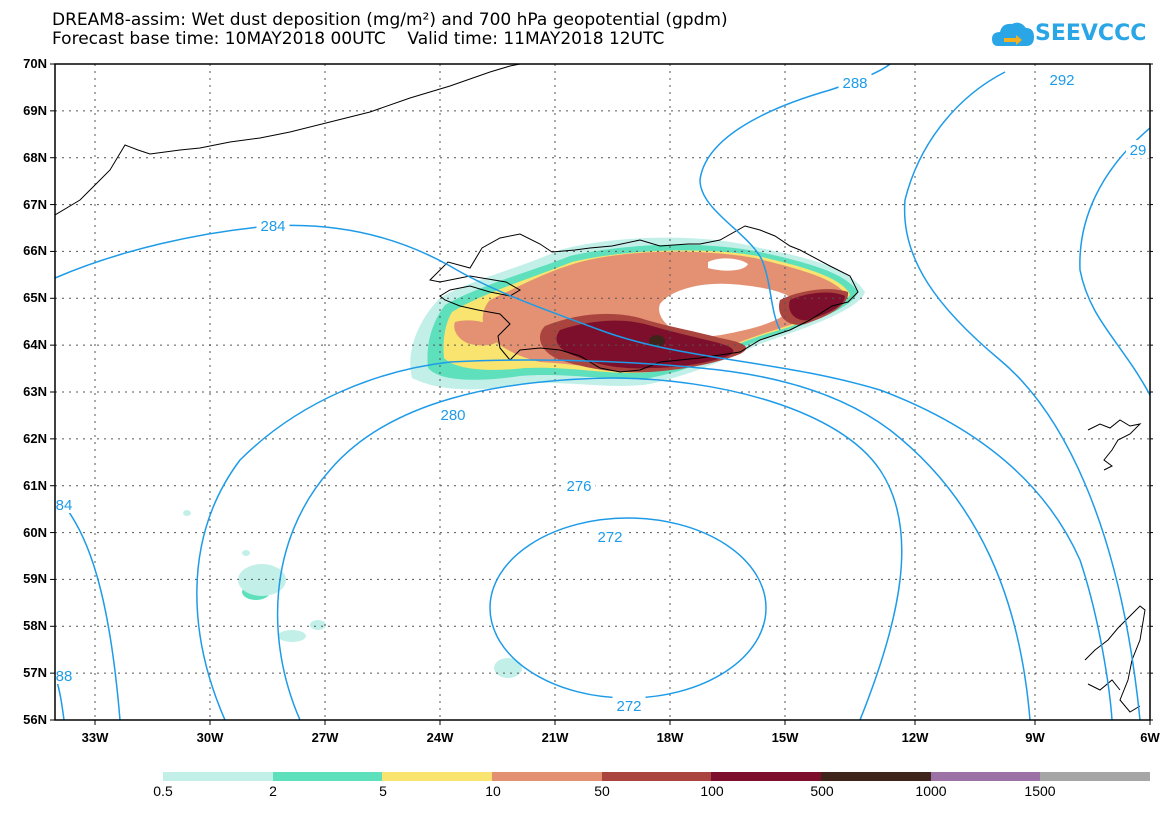 The width and height of the screenshot is (1175, 815). I want to click on legend-label: 10, so click(493, 791).